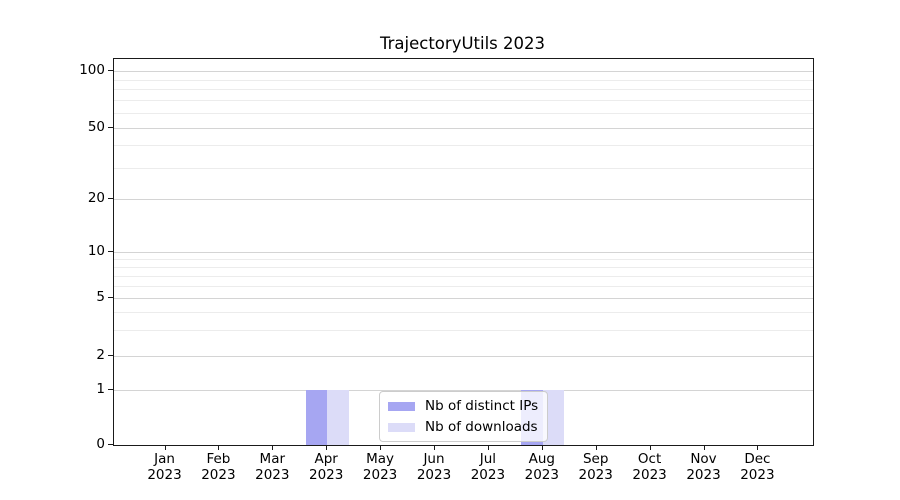 Image resolution: width=900 pixels, height=500 pixels. Describe the element at coordinates (649, 467) in the screenshot. I see `x-tick-label: Oct 2023` at that location.